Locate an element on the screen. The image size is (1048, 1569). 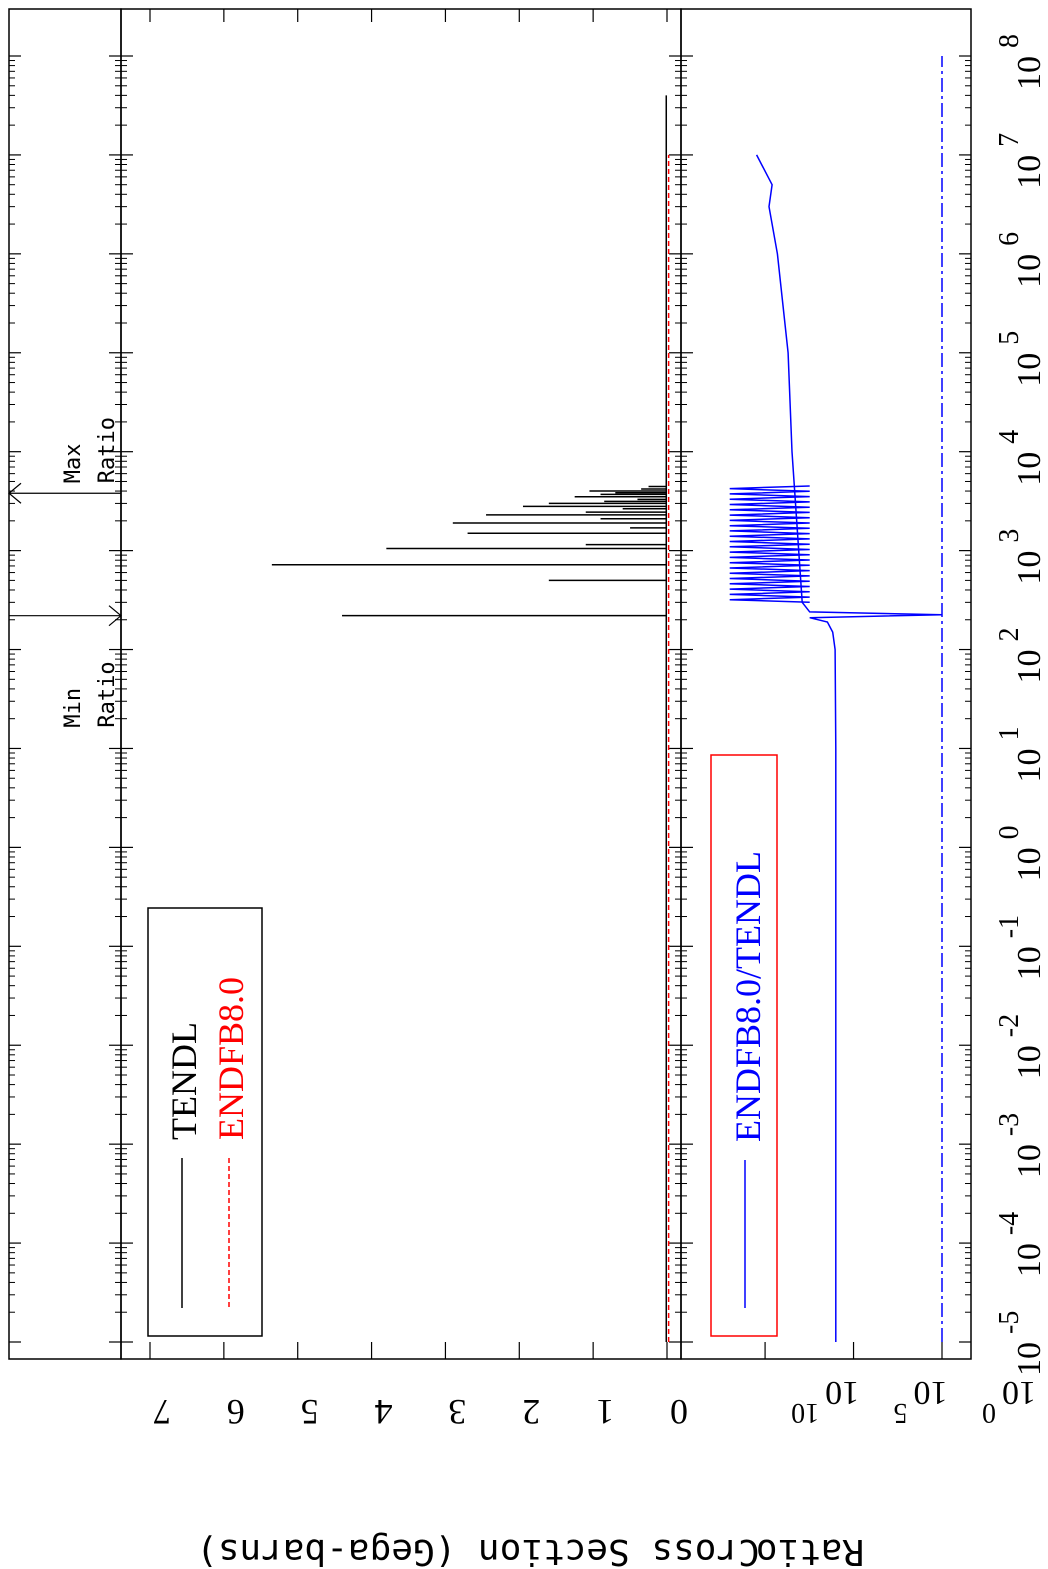
x-tick-label: 10 8 is located at coordinates (1021, 62).